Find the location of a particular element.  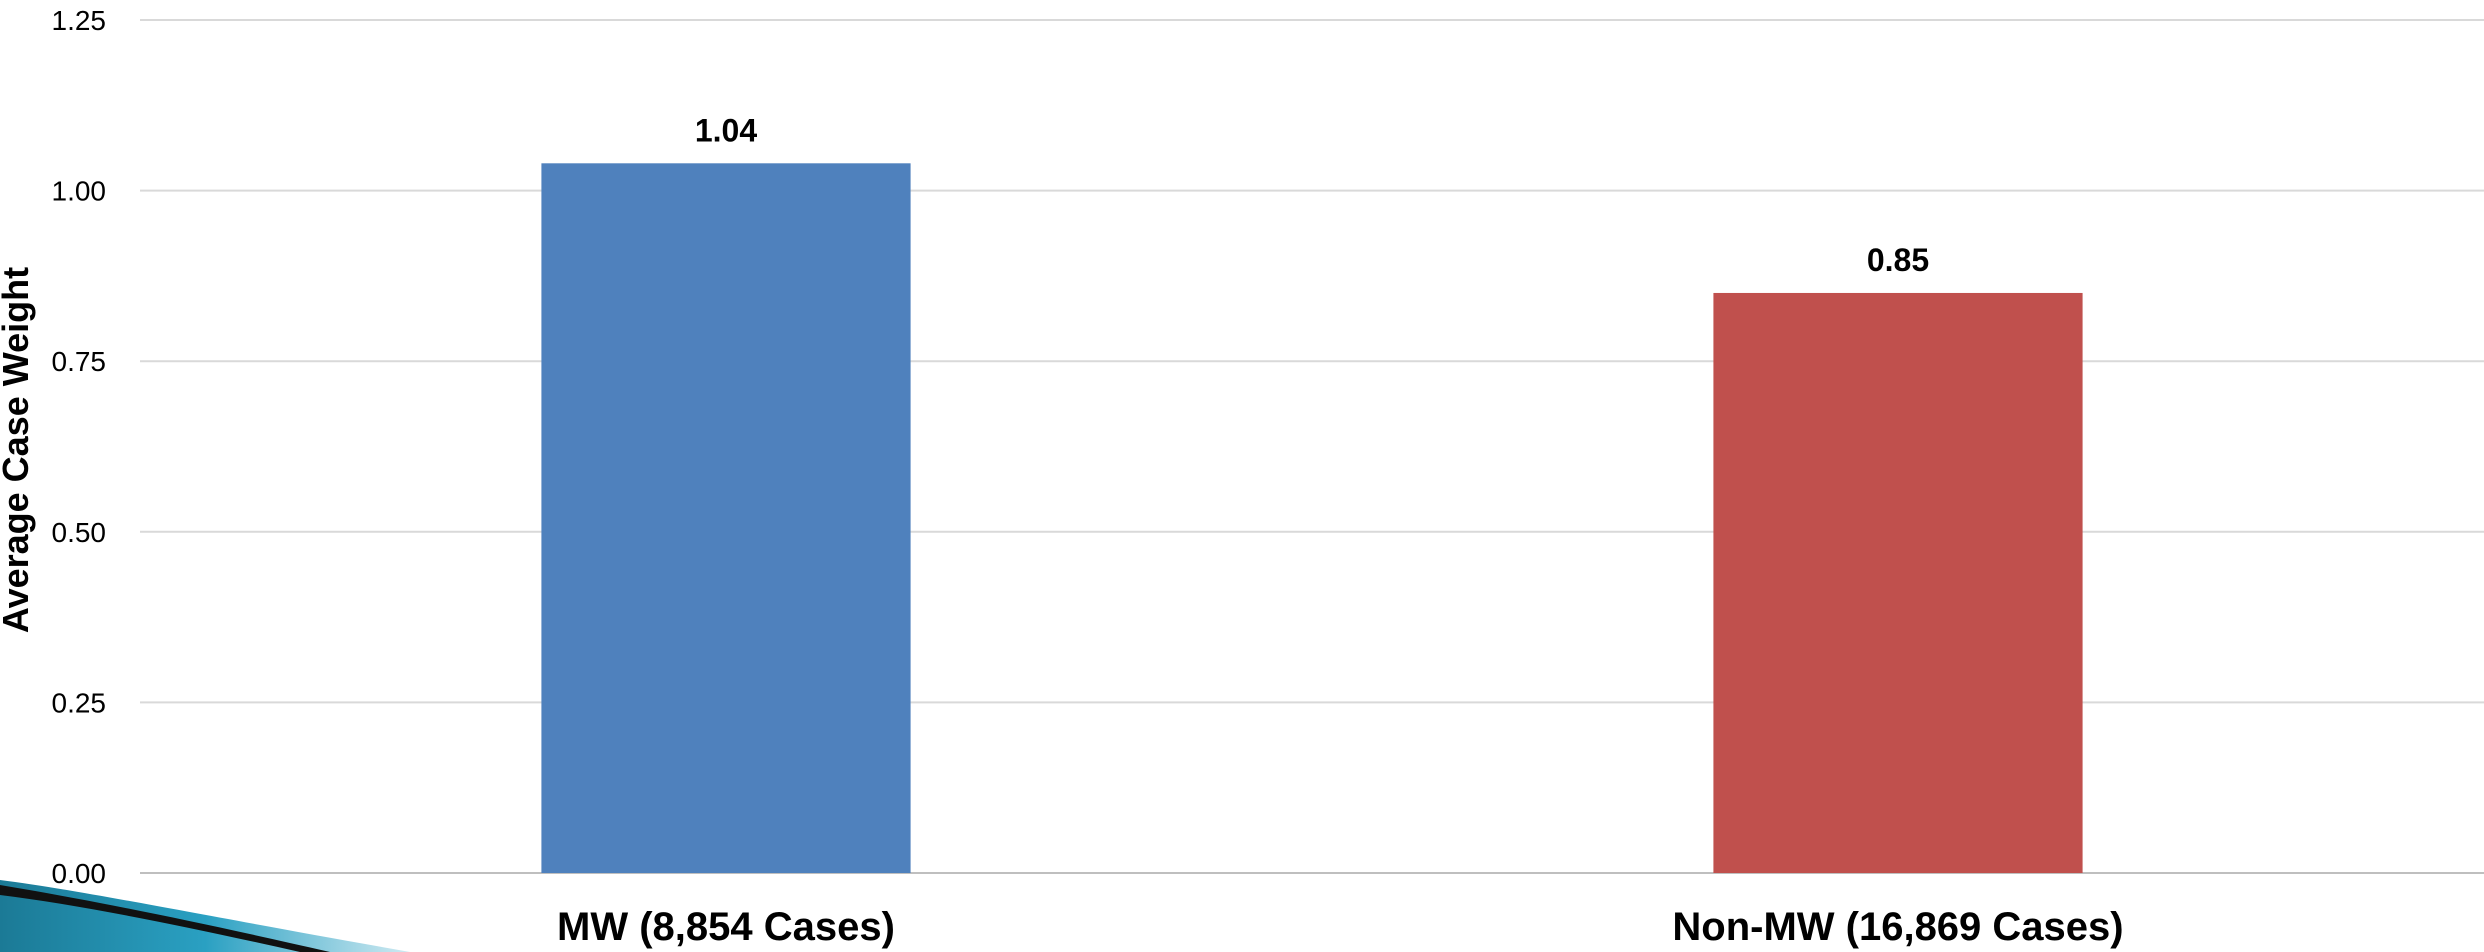

y-tick-label: 1.25 is located at coordinates (79, 20).